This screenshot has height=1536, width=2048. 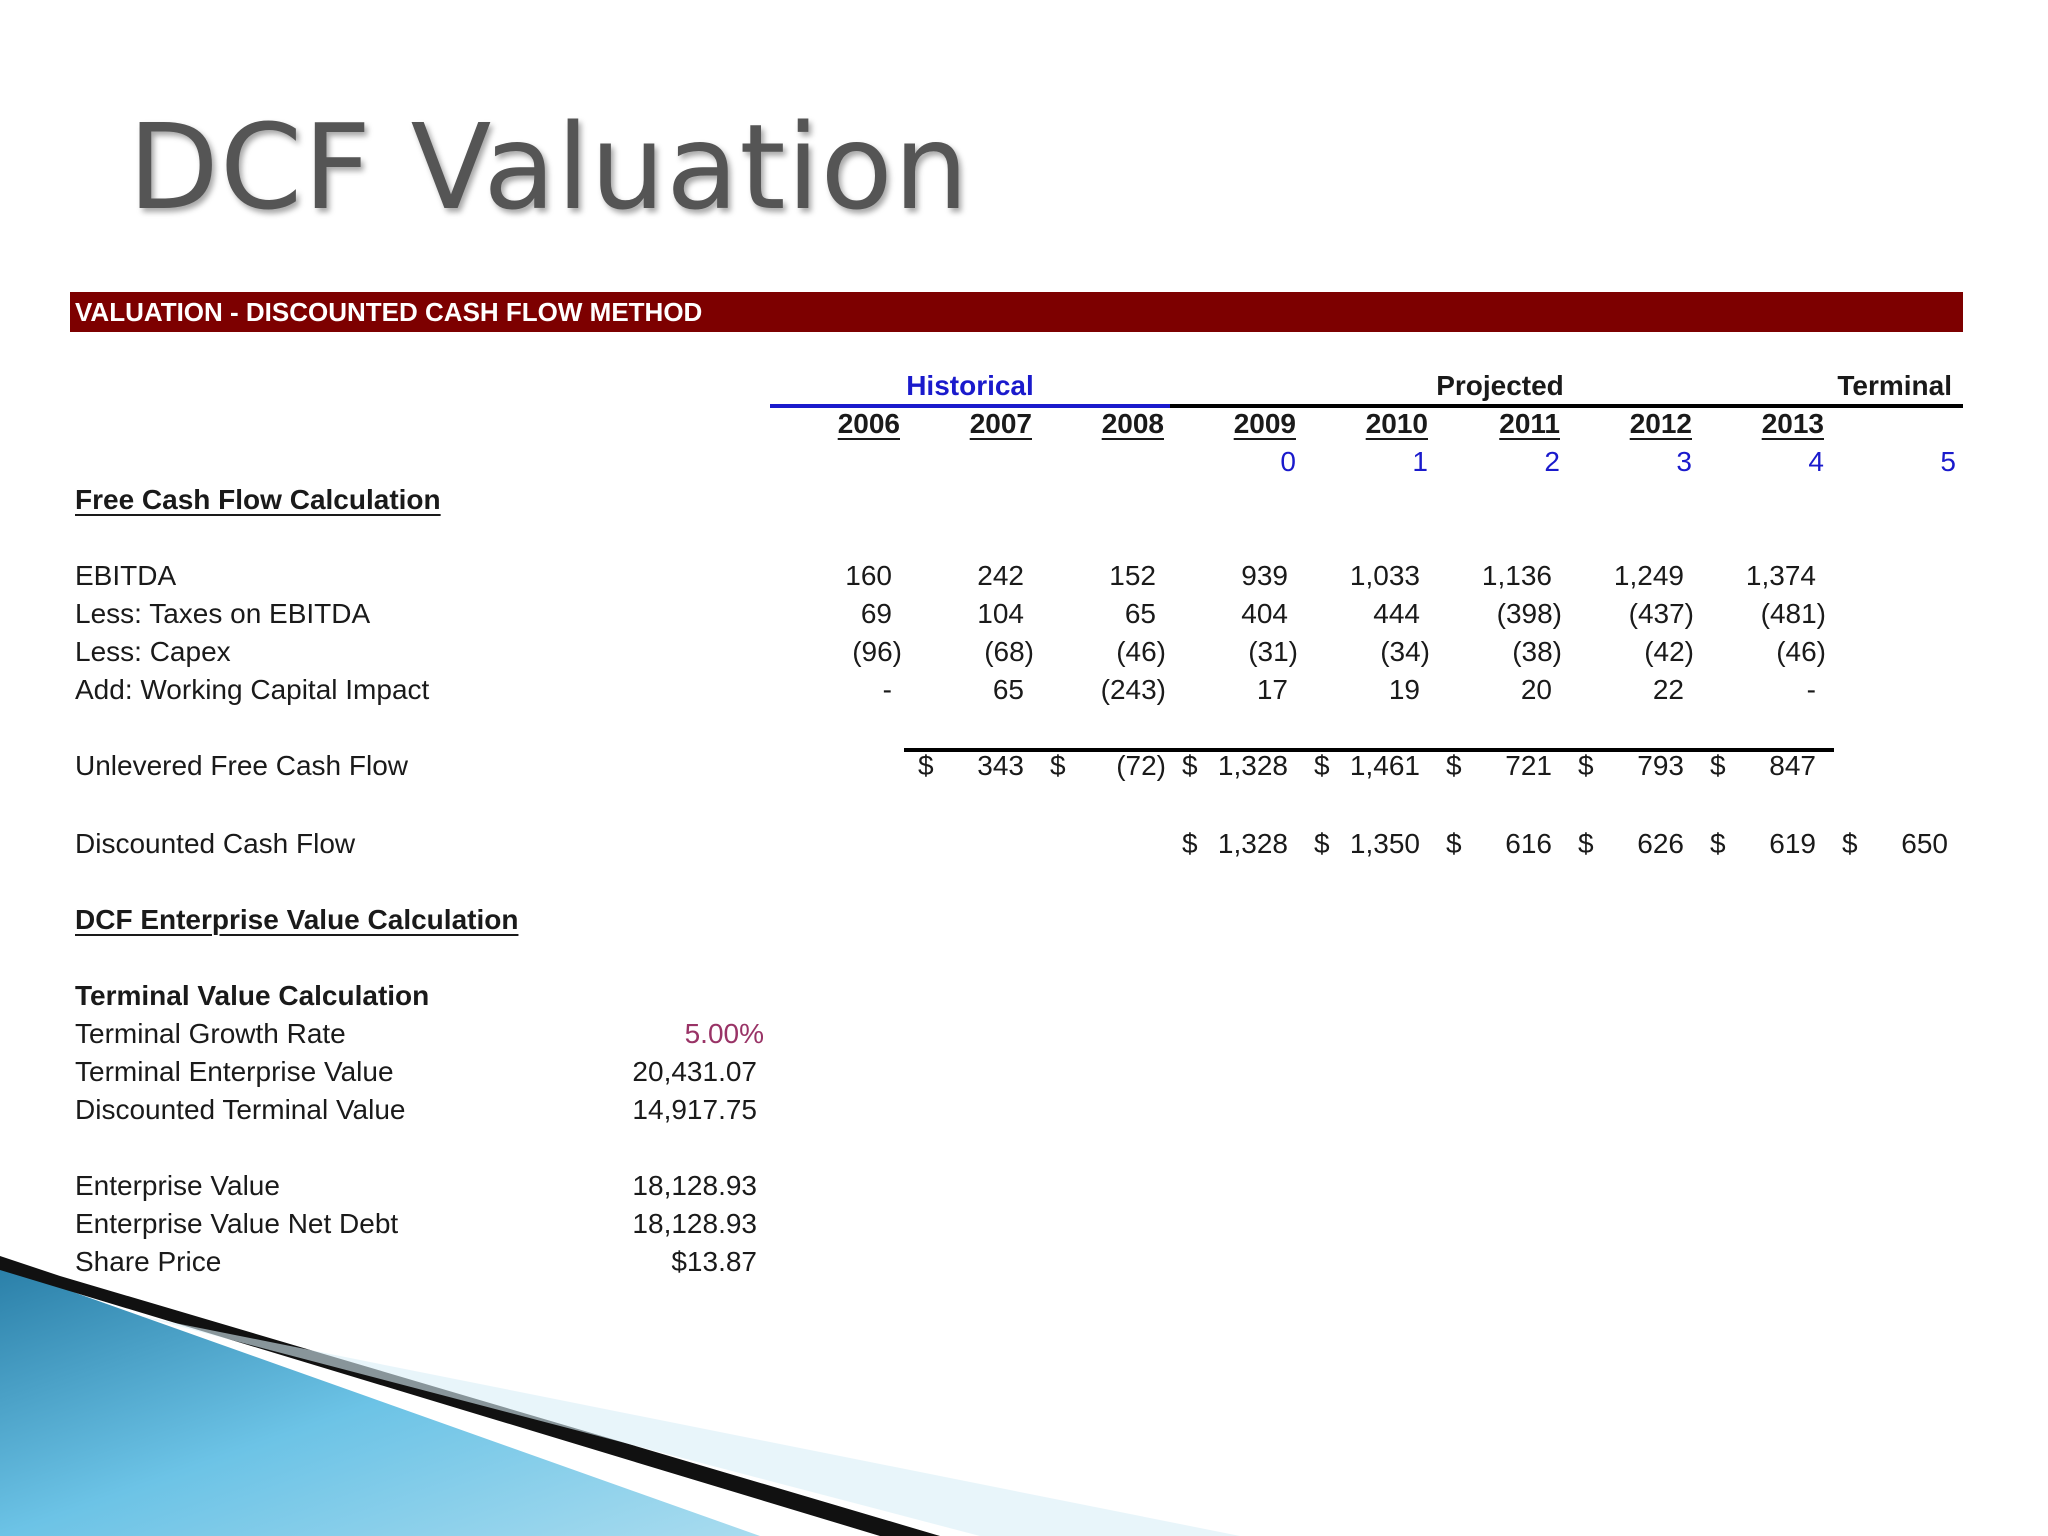 What do you see at coordinates (1792, 765) in the screenshot?
I see `cell: 847` at bounding box center [1792, 765].